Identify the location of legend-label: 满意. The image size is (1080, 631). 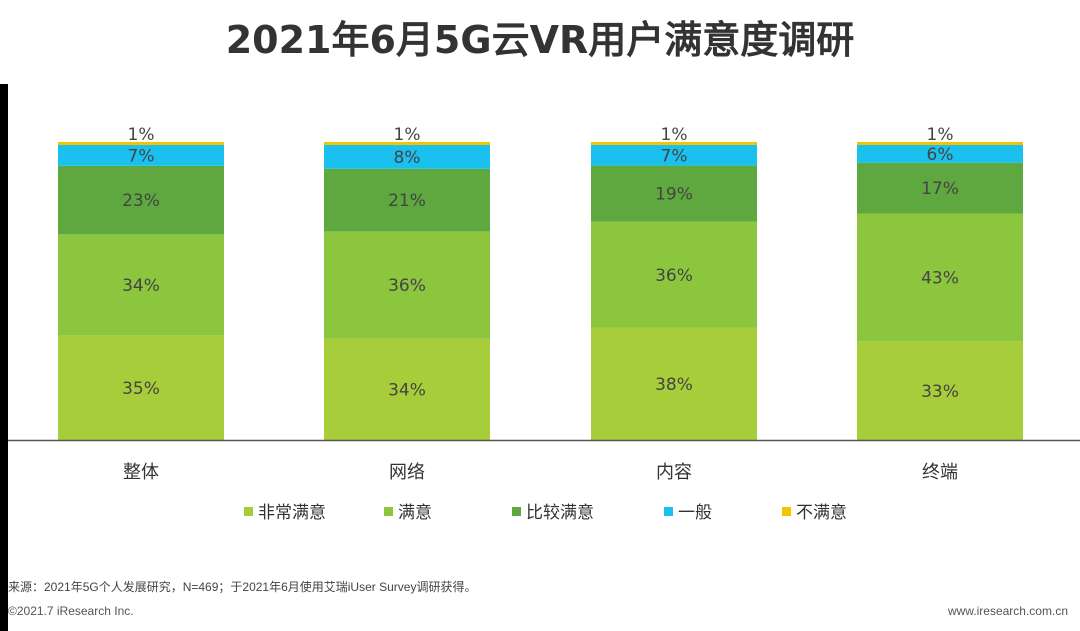
(415, 513).